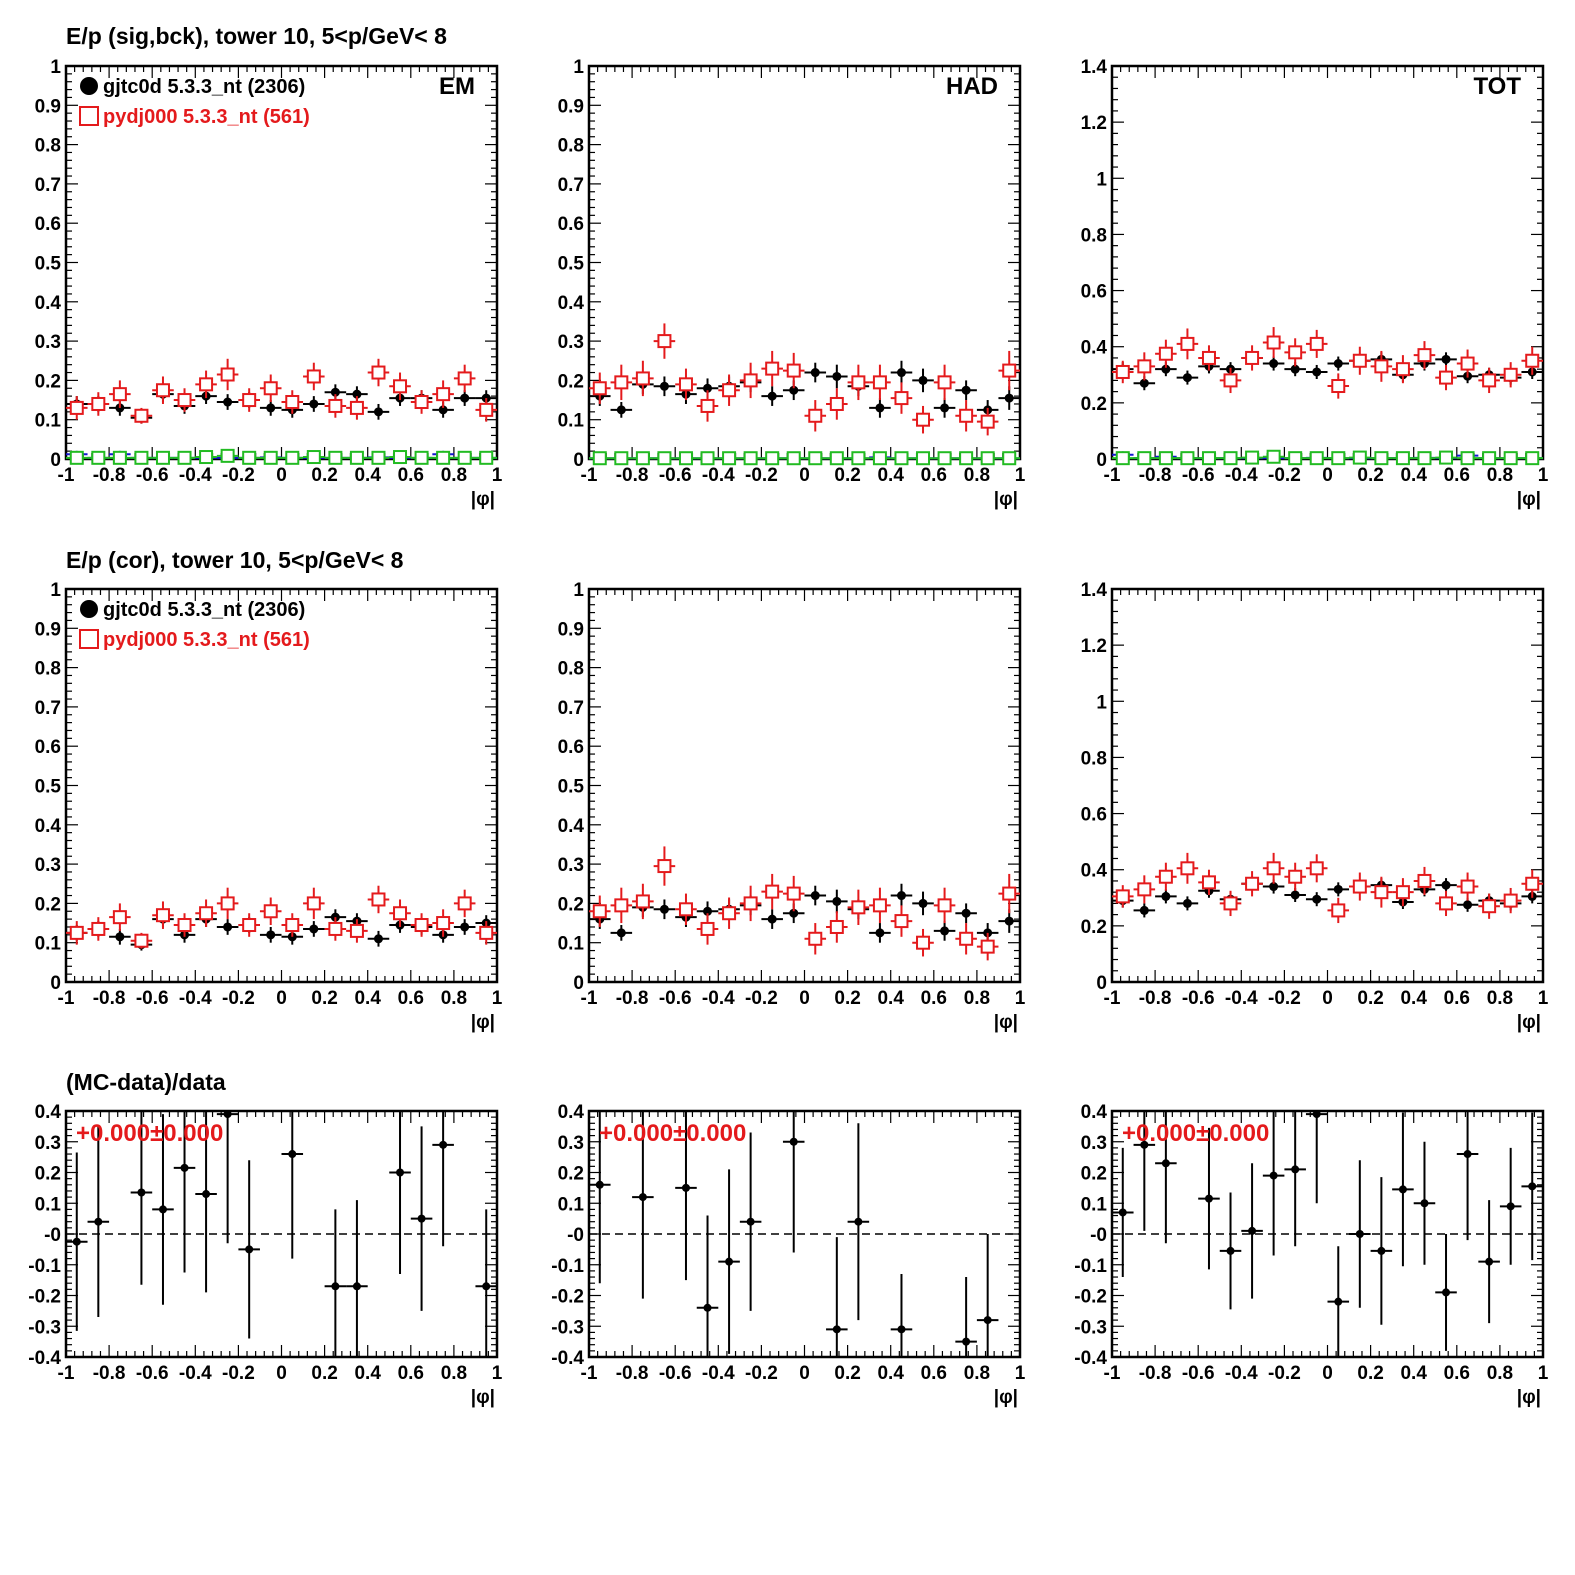 The width and height of the screenshot is (1575, 1575). What do you see at coordinates (571, 224) in the screenshot?
I see `y-tick-label: 0.6` at bounding box center [571, 224].